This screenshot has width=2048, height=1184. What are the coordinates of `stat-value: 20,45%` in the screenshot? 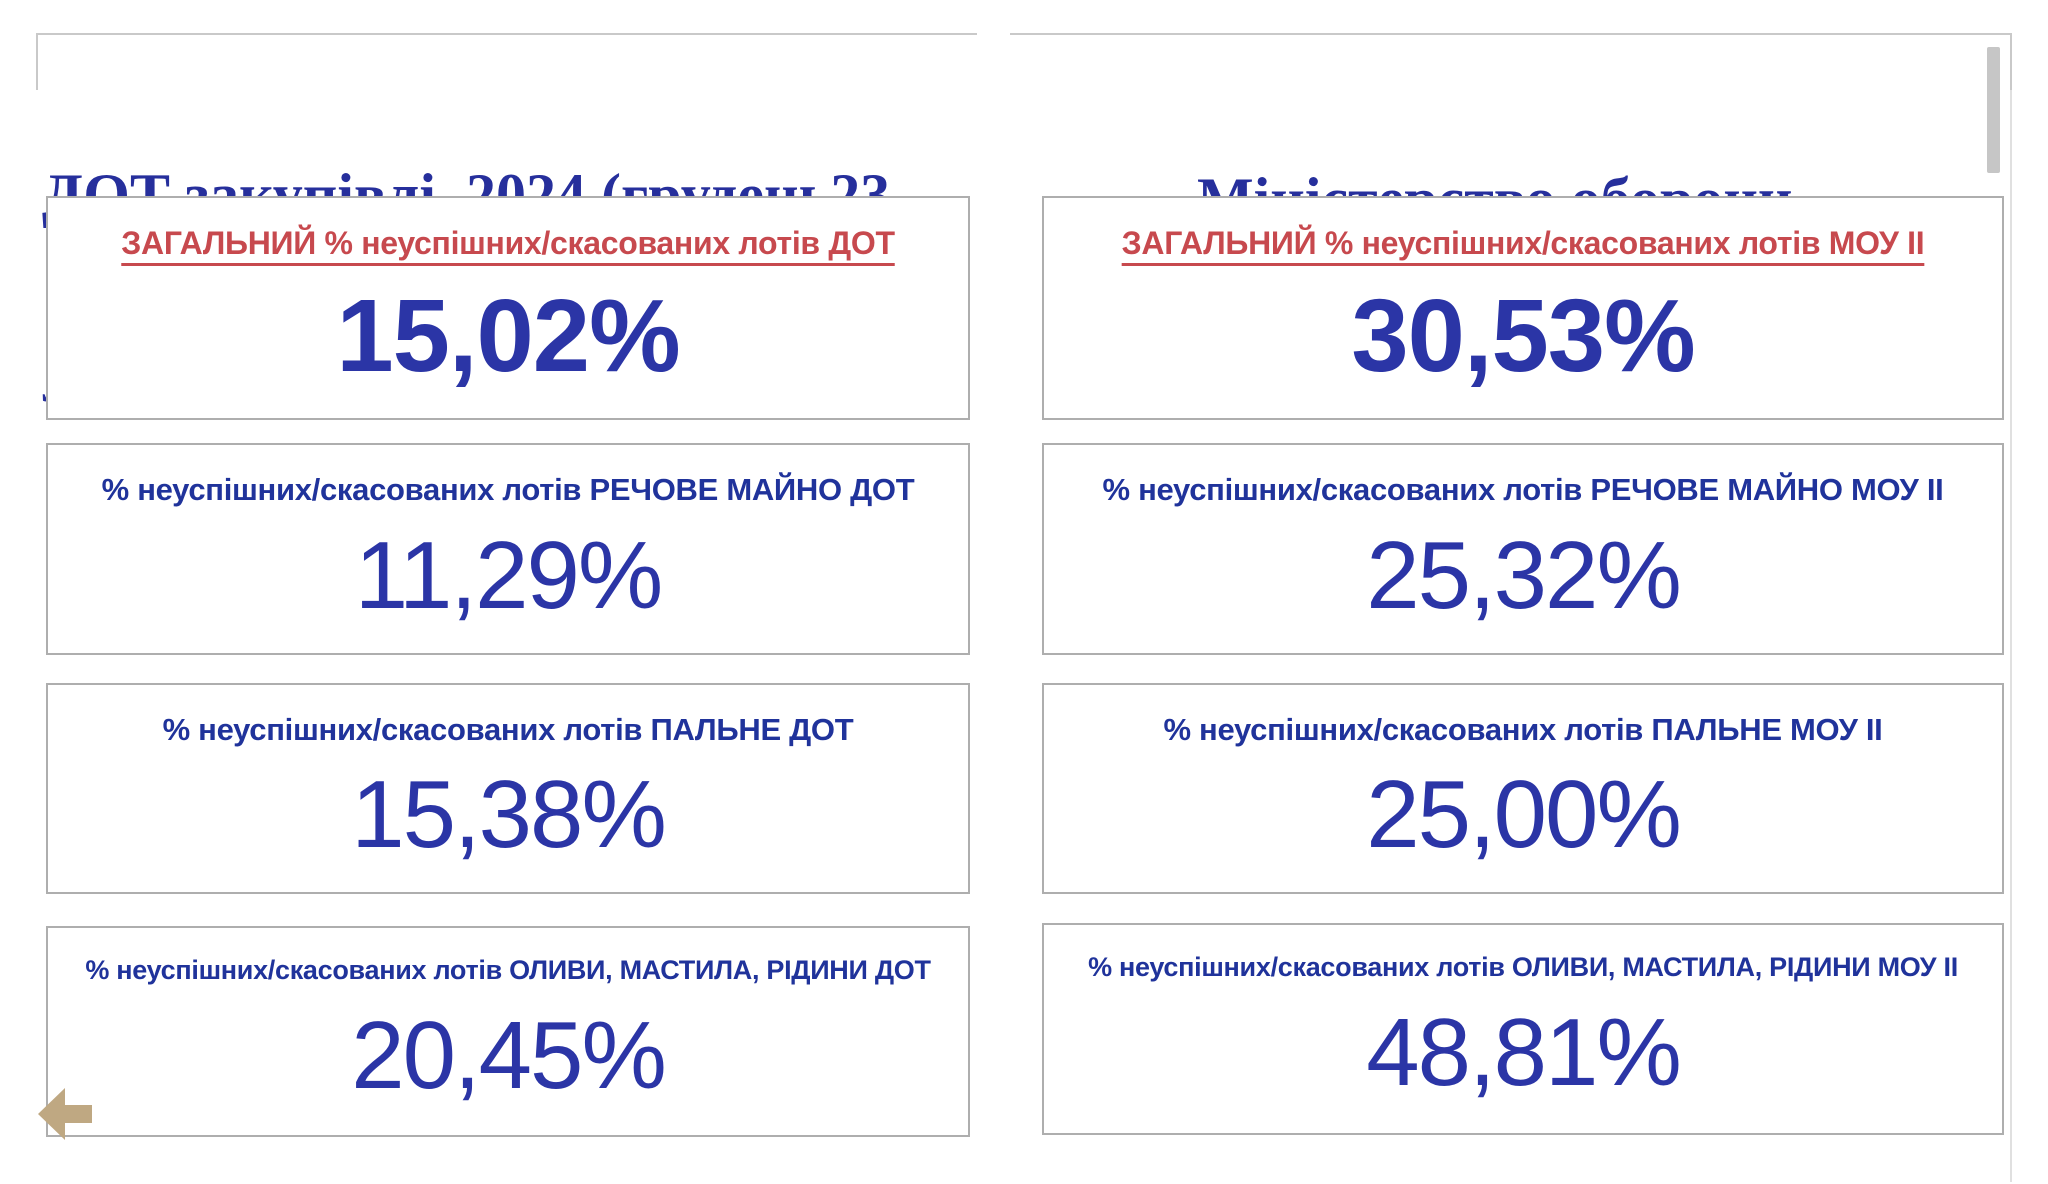 It's located at (509, 1055).